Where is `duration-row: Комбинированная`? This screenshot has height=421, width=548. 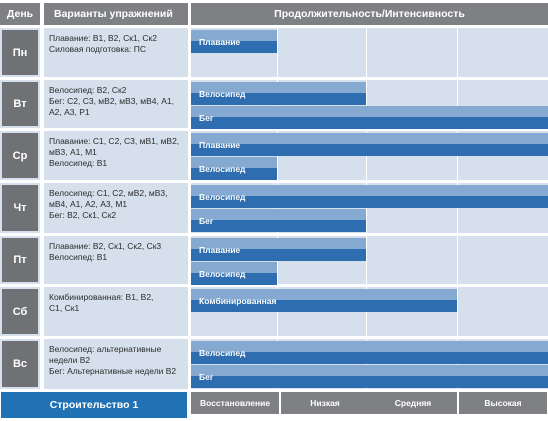 duration-row: Комбинированная is located at coordinates (369, 311).